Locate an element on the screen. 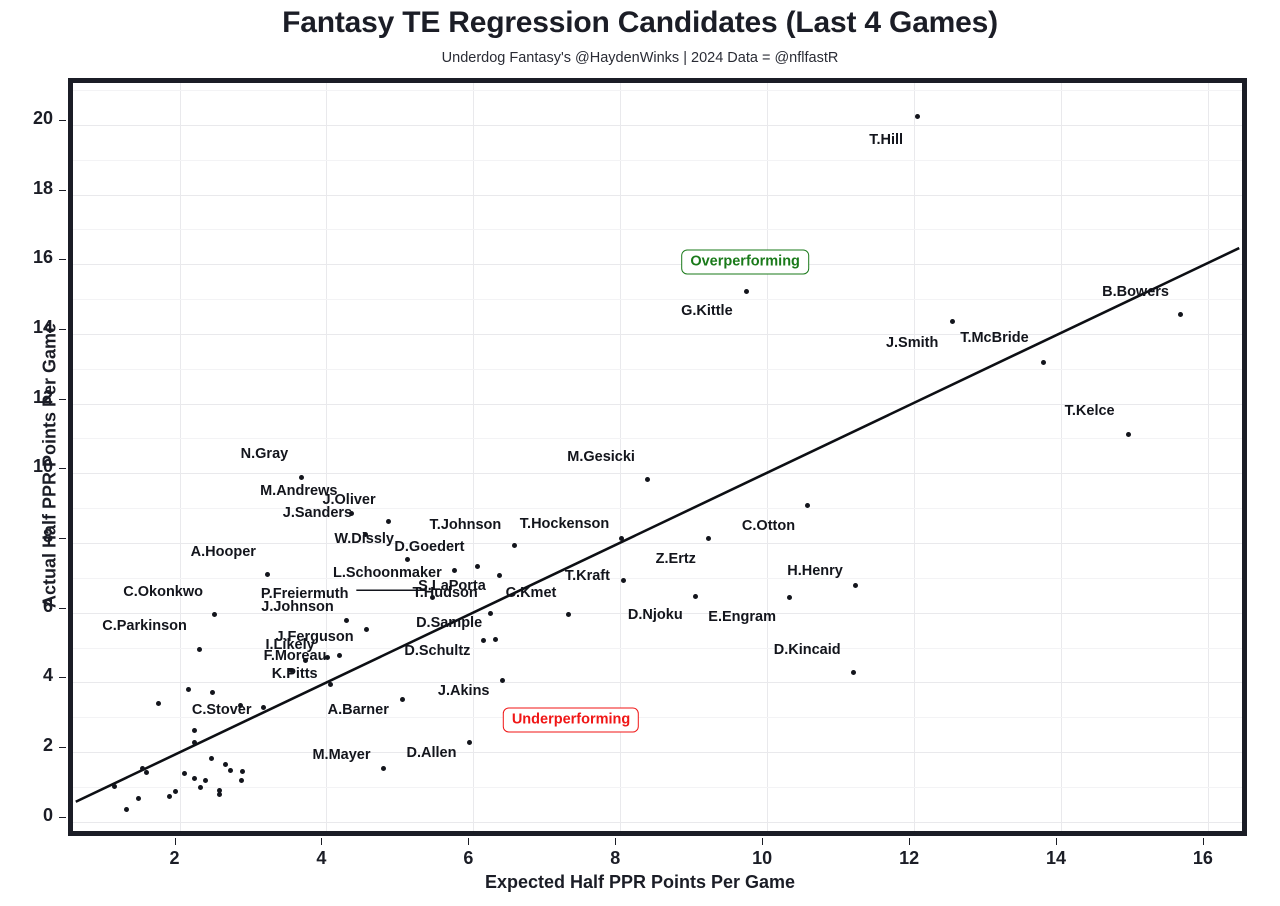 The width and height of the screenshot is (1280, 906). x-tick-label-10: 10 is located at coordinates (762, 858).